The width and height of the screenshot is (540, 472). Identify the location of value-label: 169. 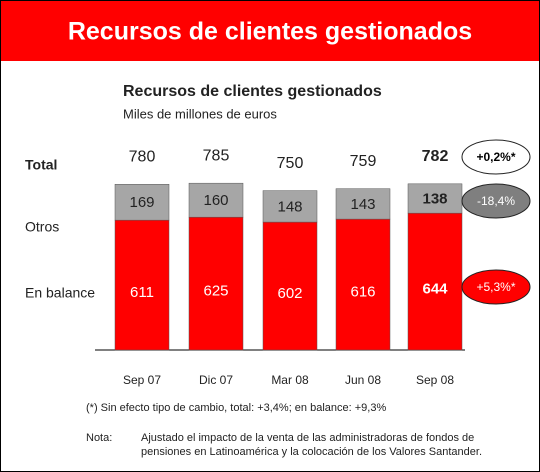
(141, 202).